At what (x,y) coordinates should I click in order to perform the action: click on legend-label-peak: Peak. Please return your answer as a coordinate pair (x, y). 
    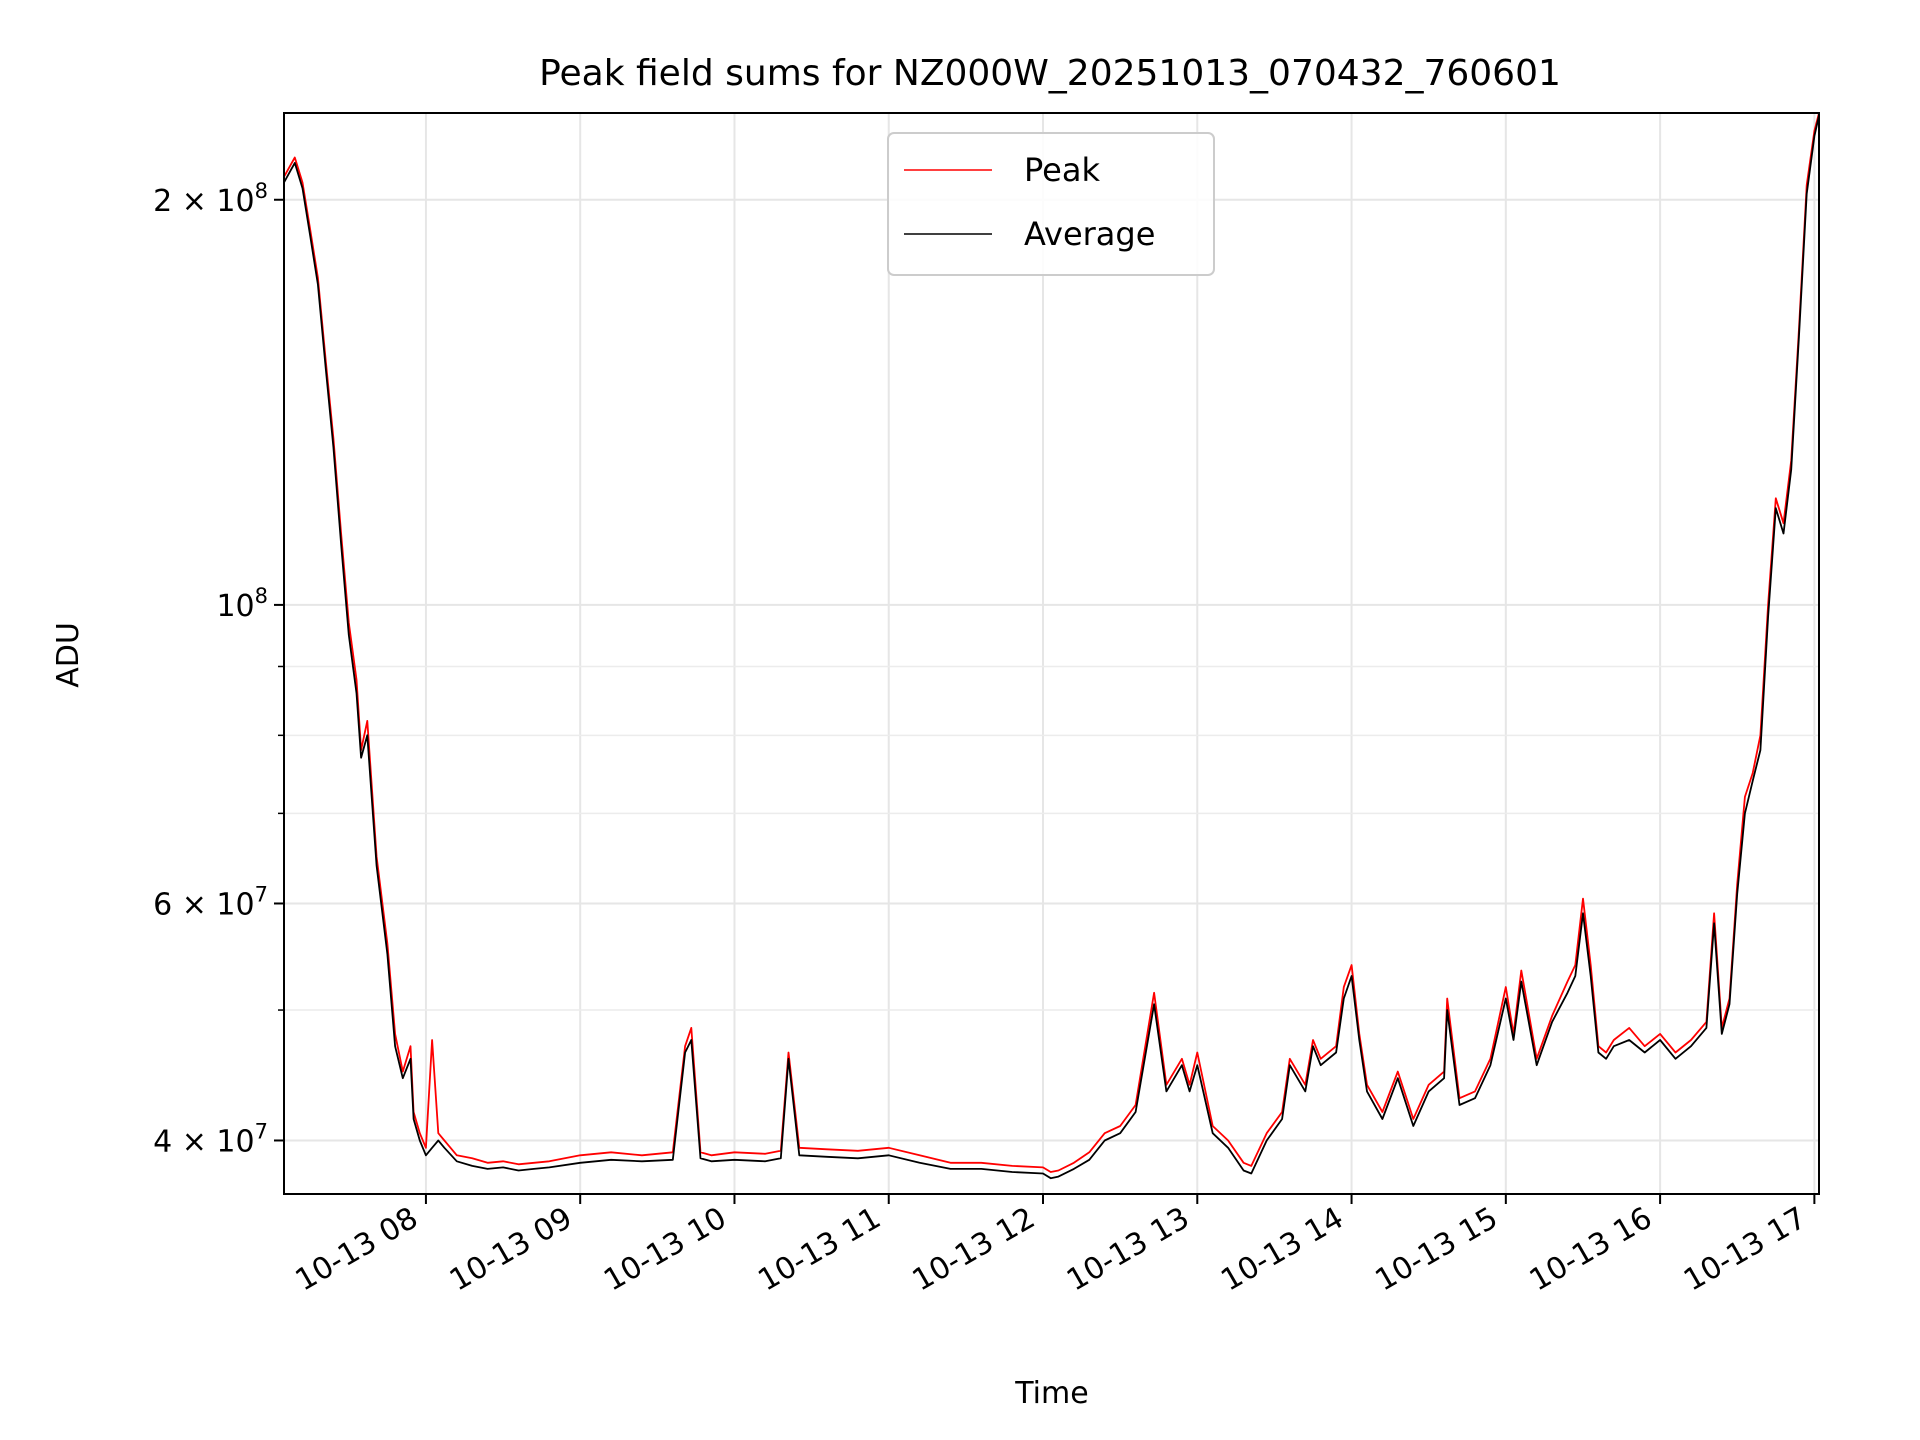
    Looking at the image, I should click on (1062, 170).